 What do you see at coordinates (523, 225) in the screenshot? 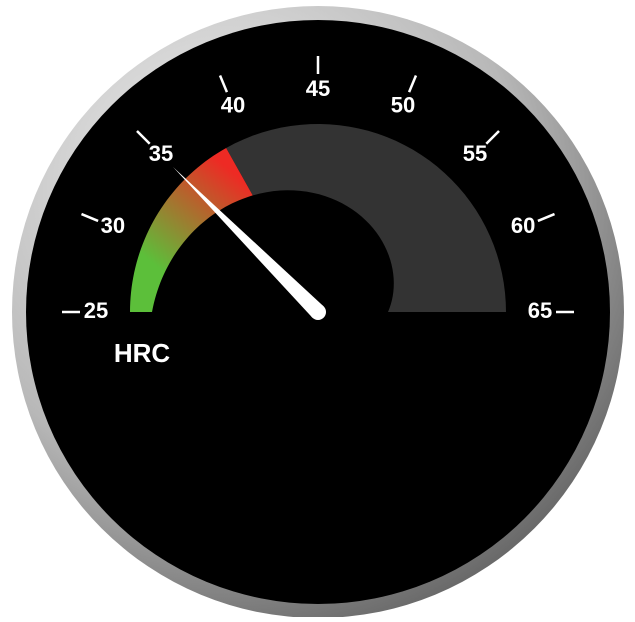
I see `tick-label: 60` at bounding box center [523, 225].